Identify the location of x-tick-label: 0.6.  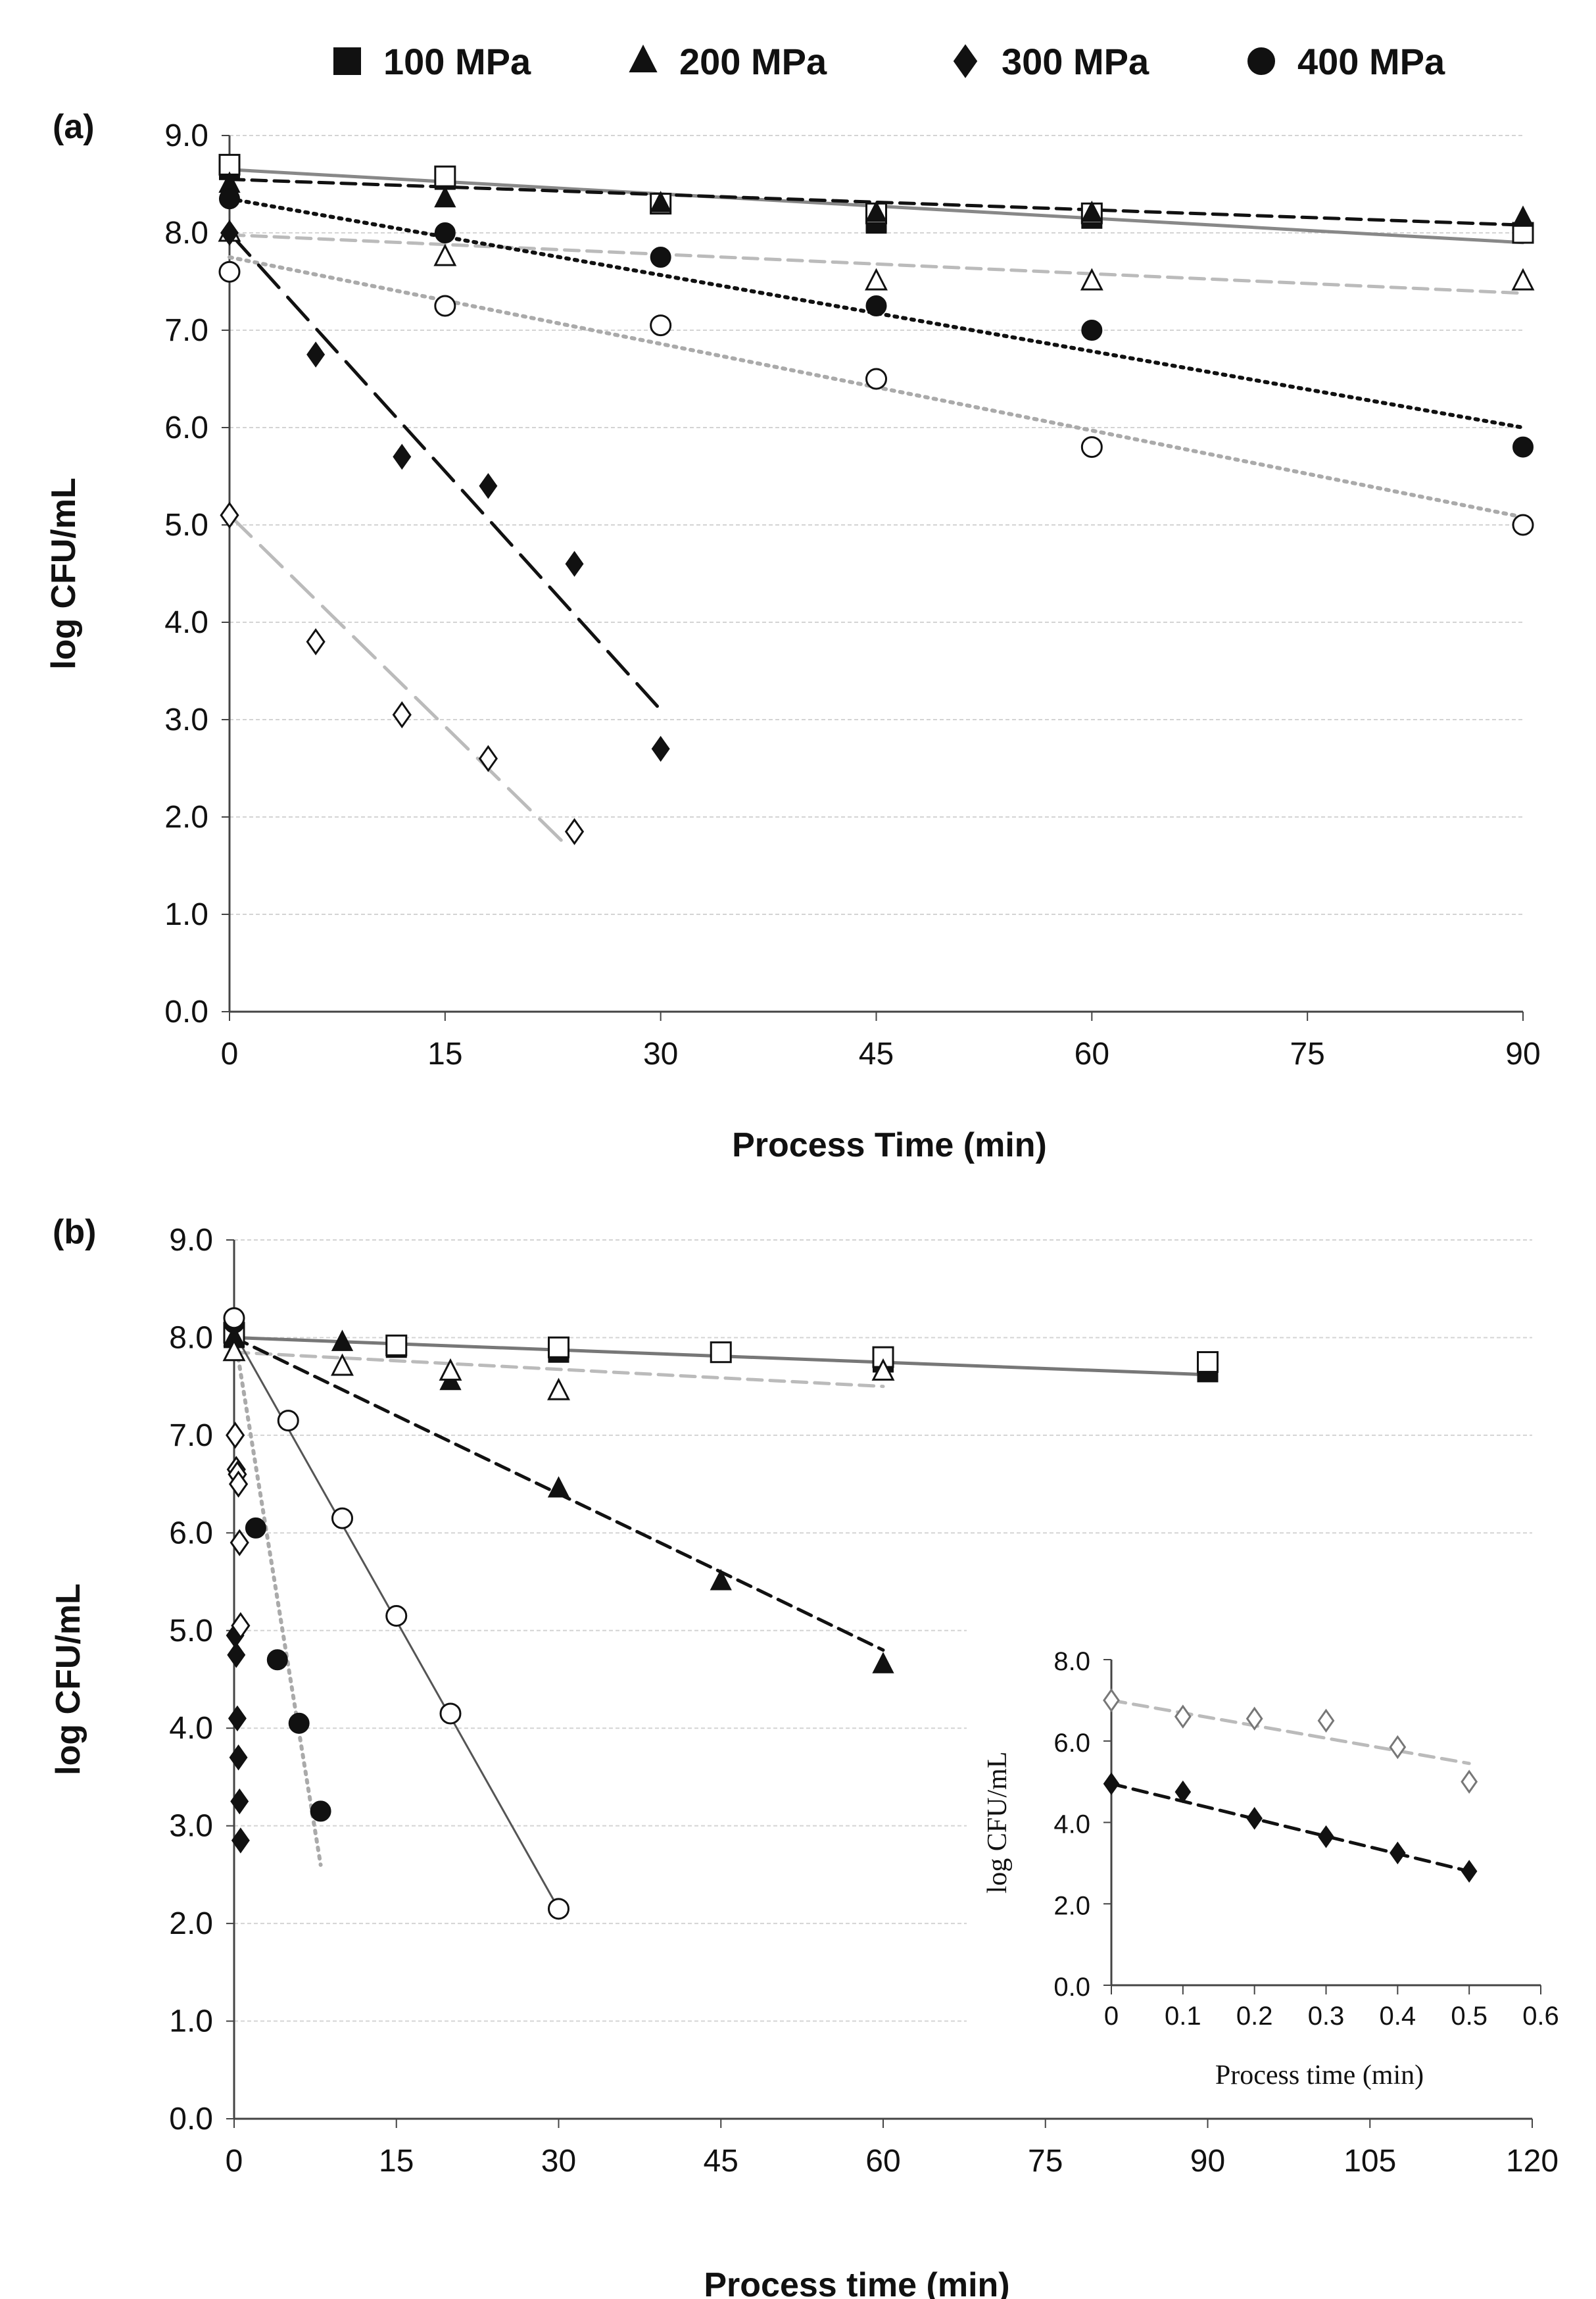
(1540, 2016).